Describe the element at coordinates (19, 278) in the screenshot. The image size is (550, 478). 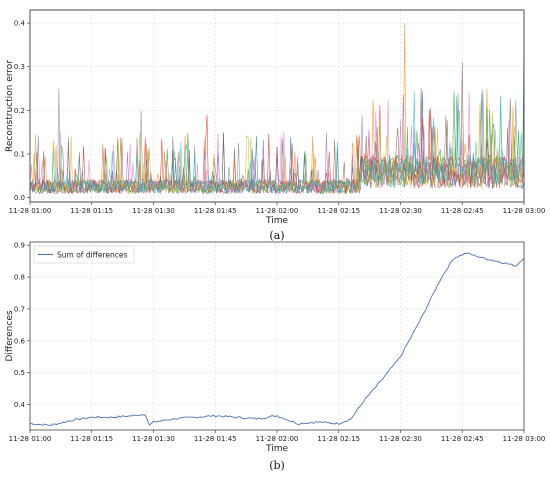
I see `y-tick-label: 0.8` at that location.